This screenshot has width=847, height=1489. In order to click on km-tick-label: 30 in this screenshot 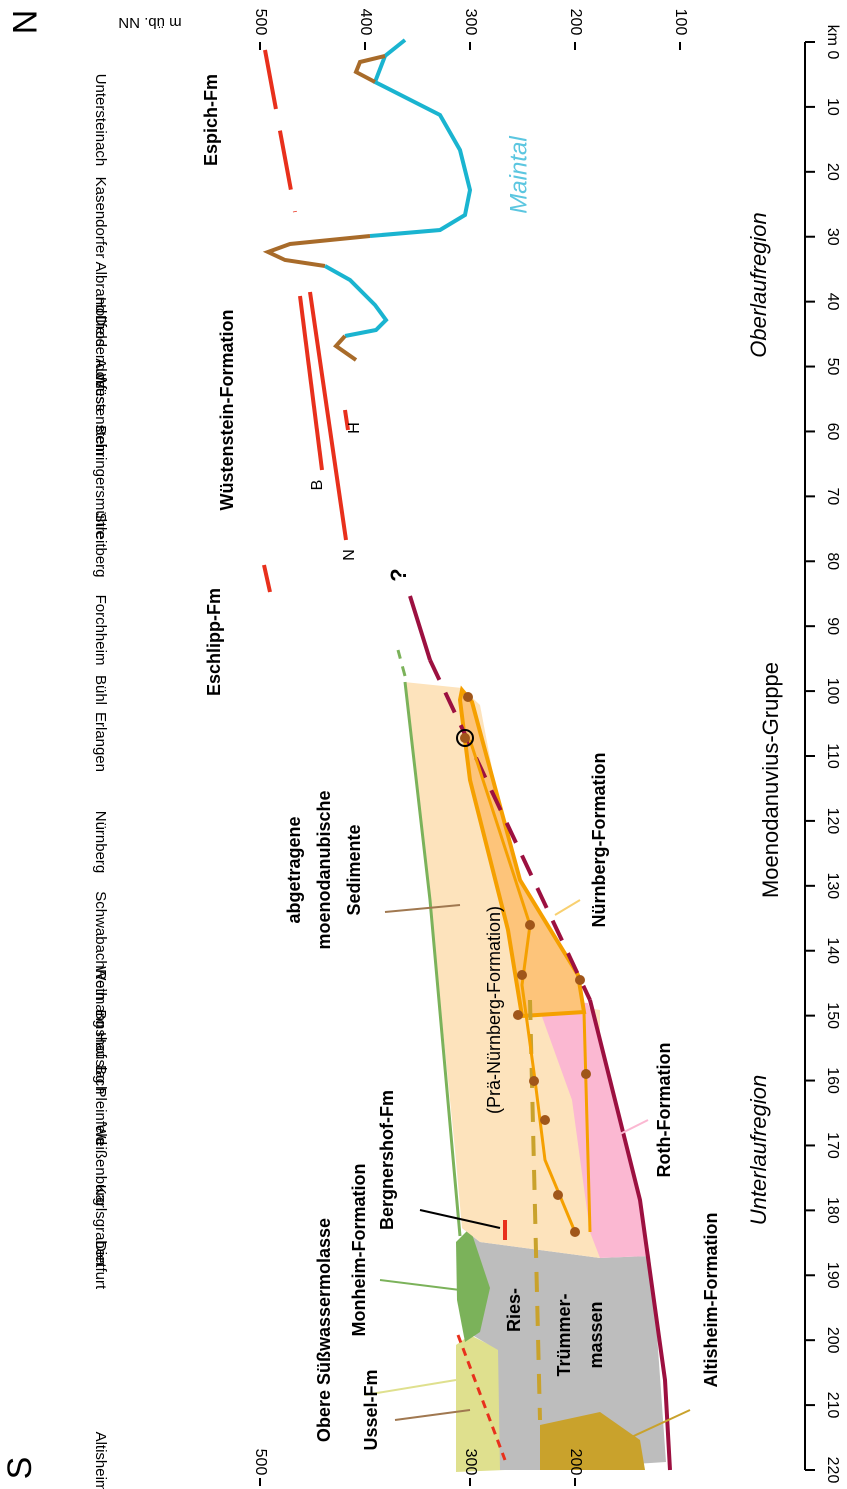, I will do `click(832, 237)`.